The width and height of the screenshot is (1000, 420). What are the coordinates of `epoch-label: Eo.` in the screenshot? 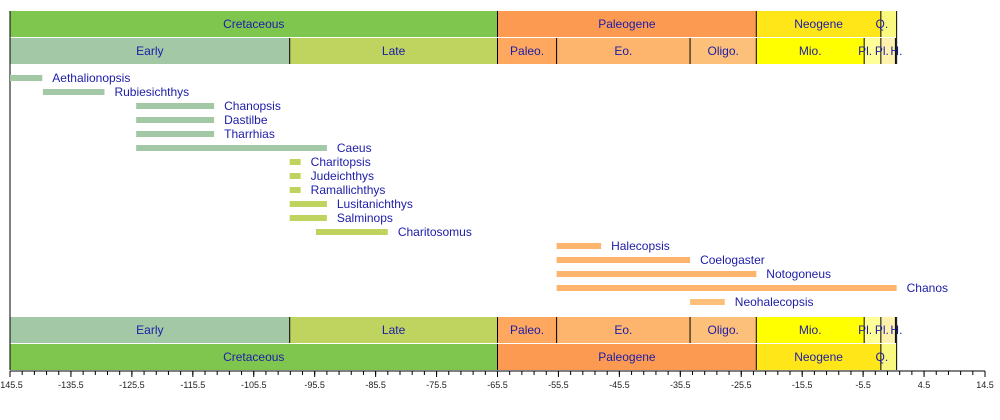 It's located at (623, 330).